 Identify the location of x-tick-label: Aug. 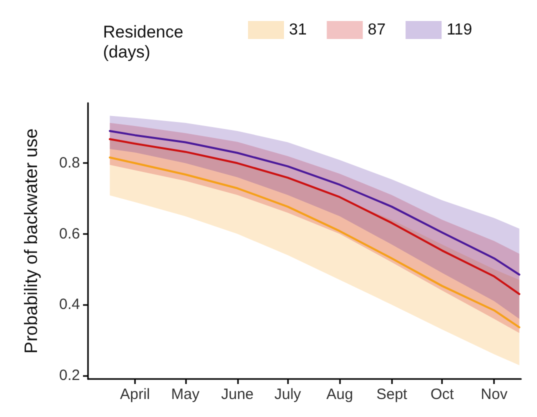
(340, 394).